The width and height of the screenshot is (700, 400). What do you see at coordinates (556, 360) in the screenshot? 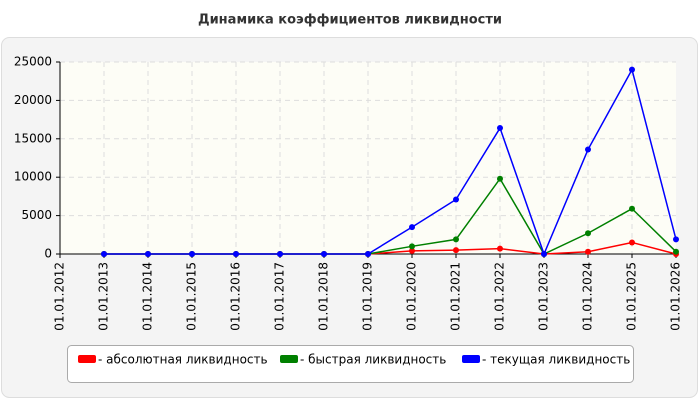
I see `legend-label: - текущая ликвидность` at bounding box center [556, 360].